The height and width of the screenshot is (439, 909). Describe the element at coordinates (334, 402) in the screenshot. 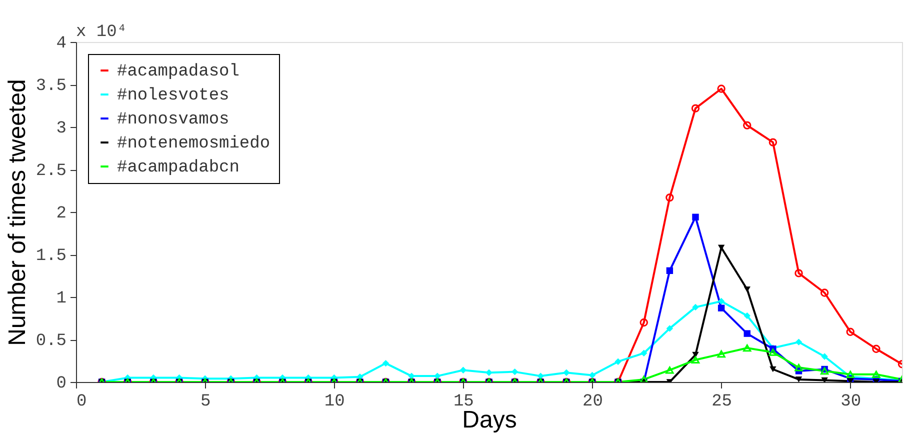

I see `x-tick-label: 10` at that location.